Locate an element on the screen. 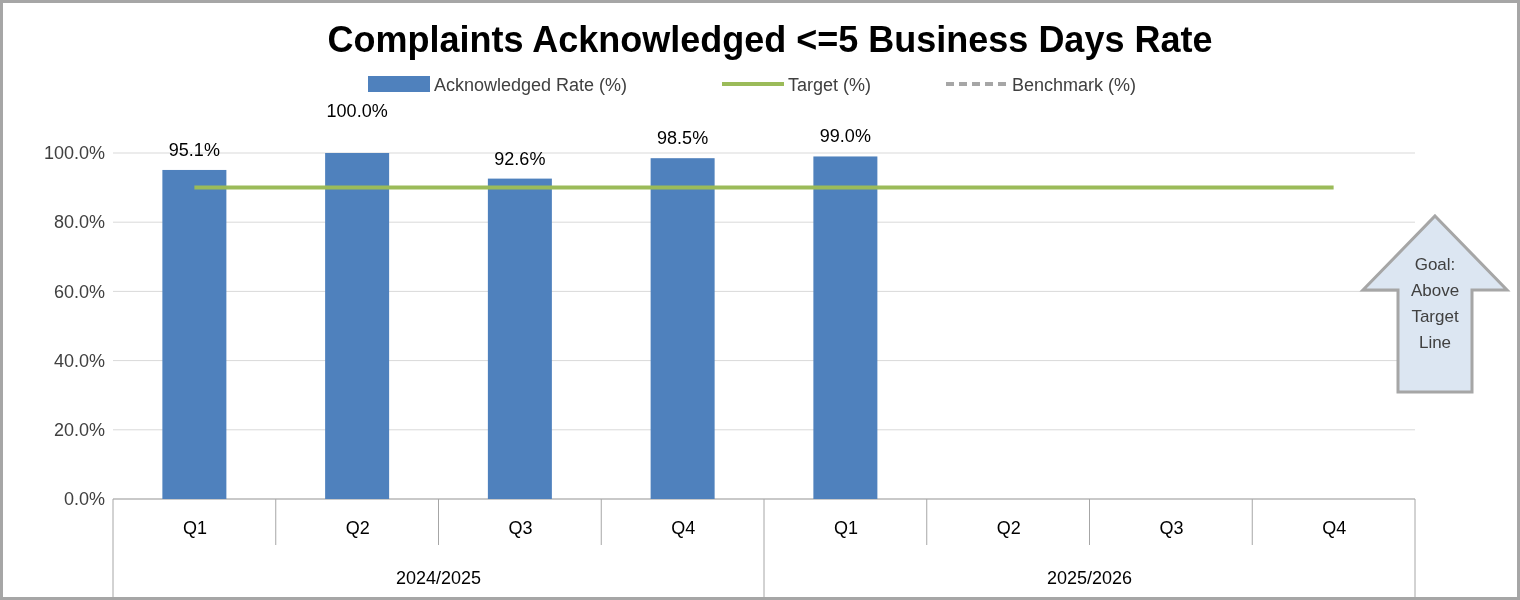 The image size is (1520, 600). chart-title: Complaints Acknowledged <=5 Business Days Rate is located at coordinates (770, 39).